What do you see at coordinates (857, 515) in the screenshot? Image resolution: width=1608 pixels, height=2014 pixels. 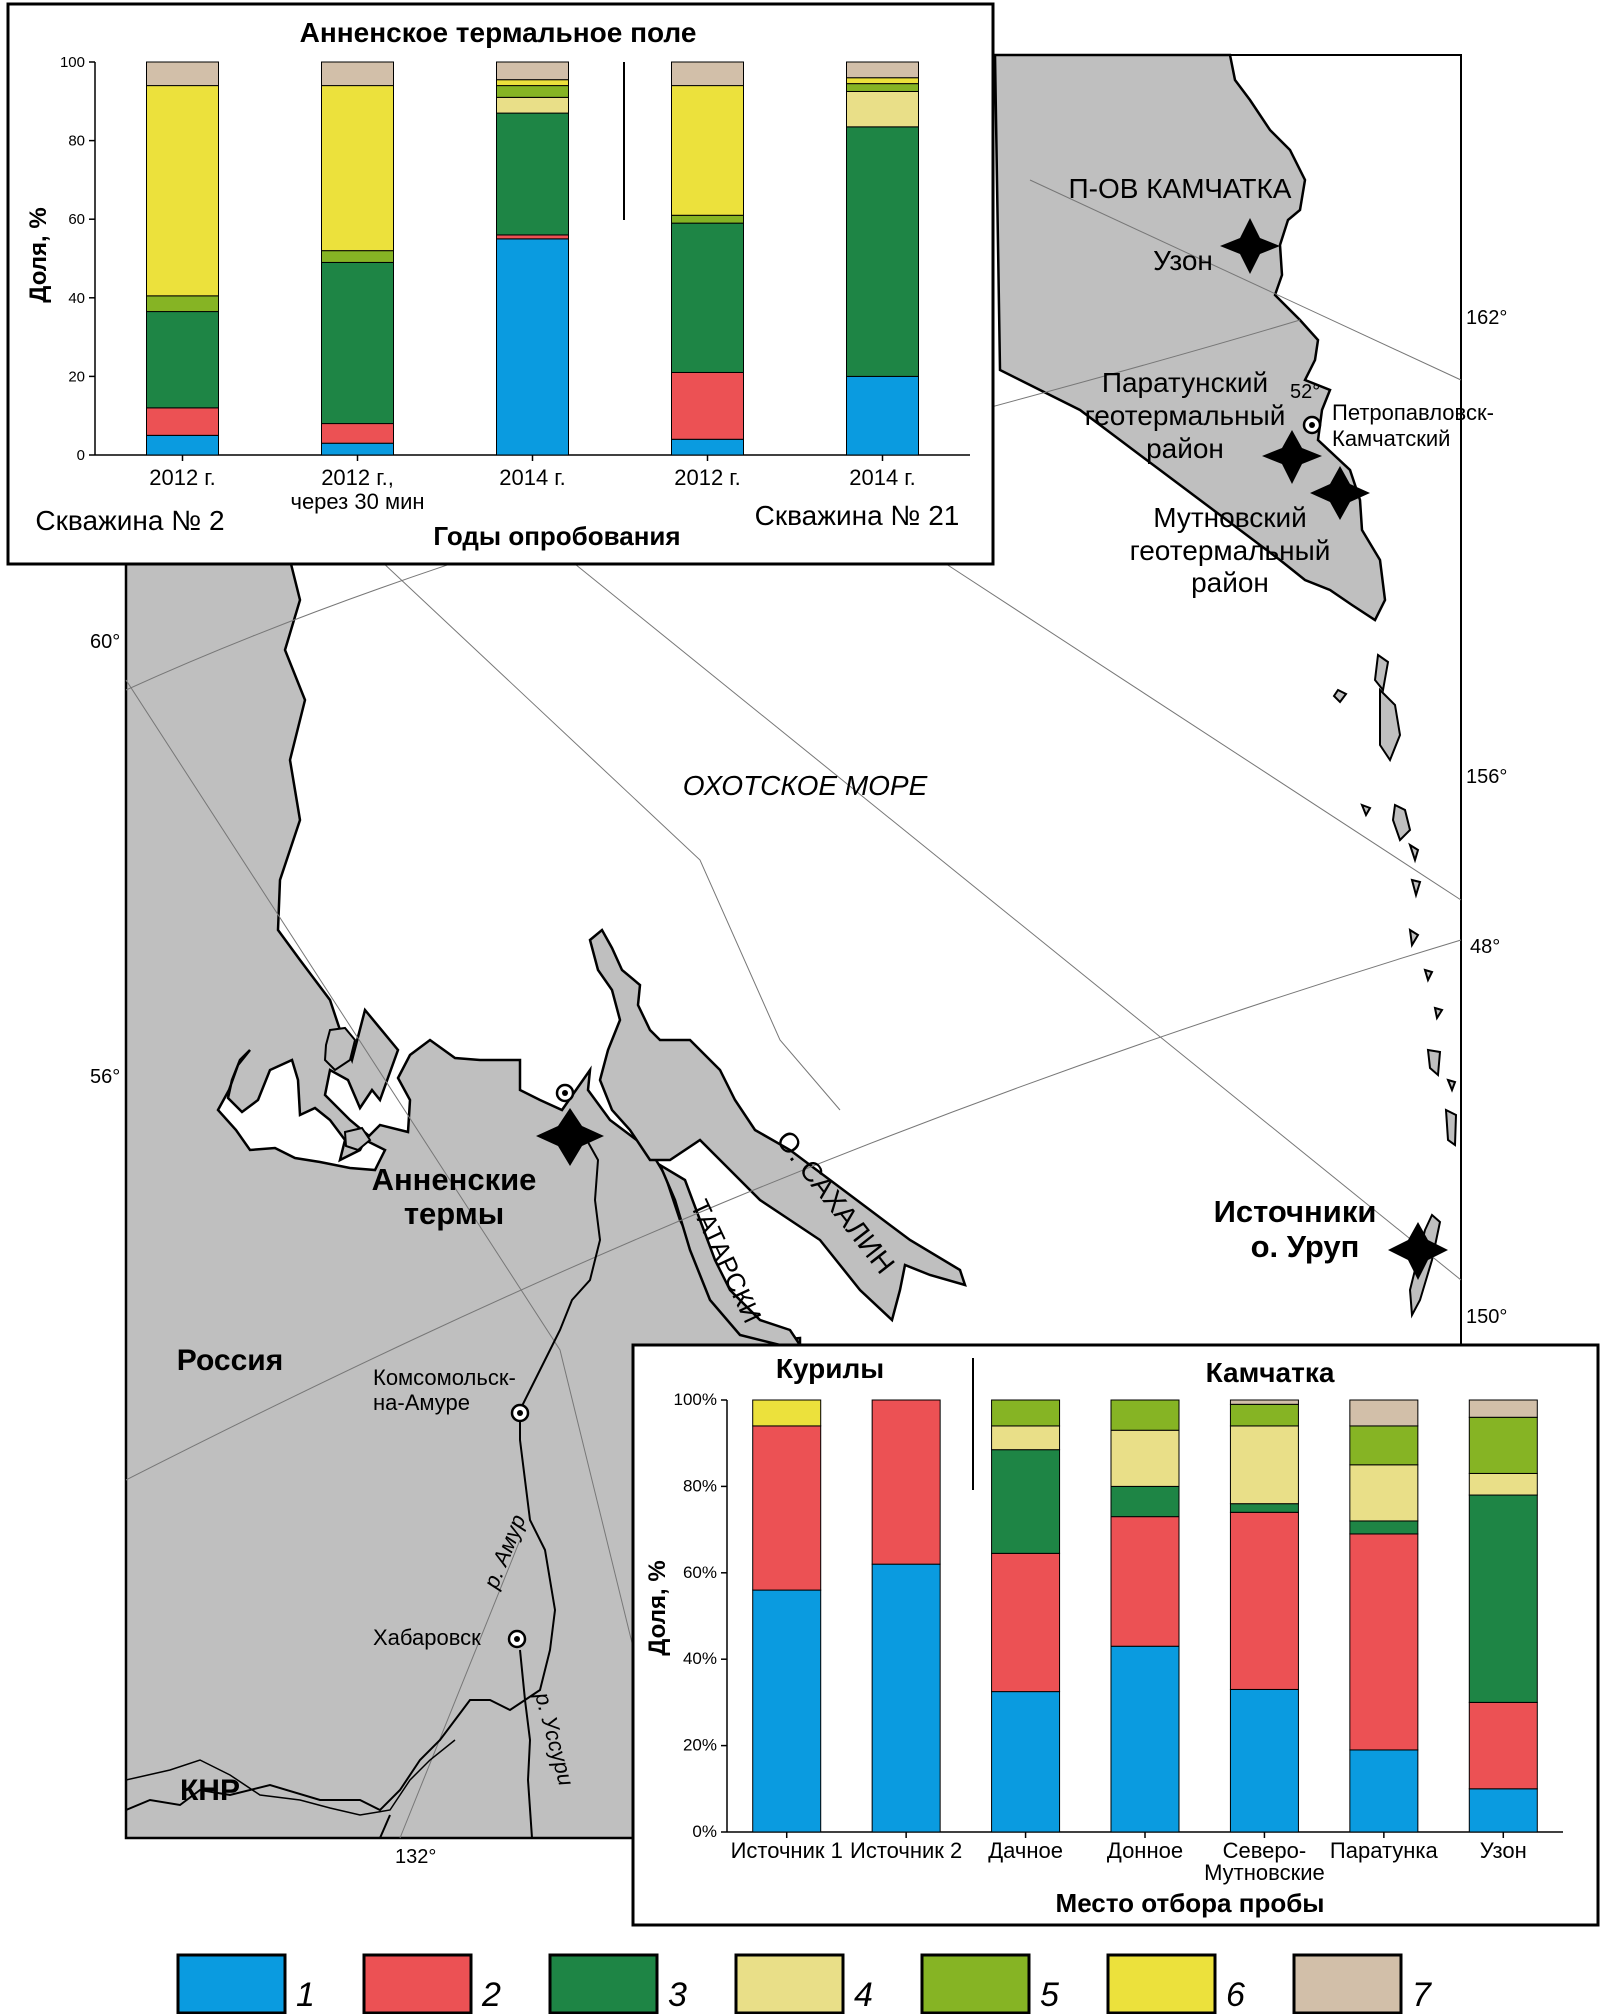 I see `chart-annenskoe-group-2: Скважина № 21` at bounding box center [857, 515].